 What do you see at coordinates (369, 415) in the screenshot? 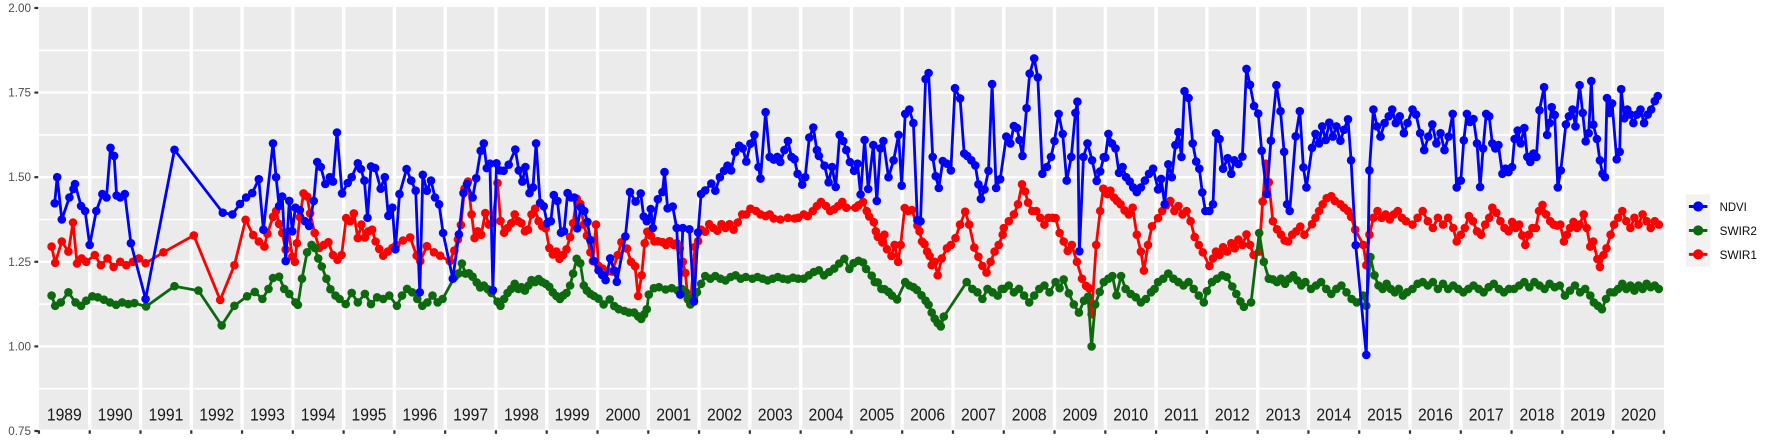
I see `svg-text: 1995` at bounding box center [369, 415].